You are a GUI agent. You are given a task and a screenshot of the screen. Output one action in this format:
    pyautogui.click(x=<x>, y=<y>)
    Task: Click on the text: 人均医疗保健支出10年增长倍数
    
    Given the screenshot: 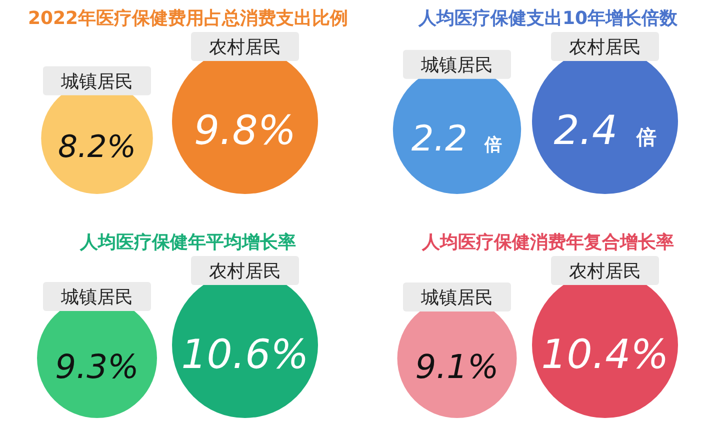 What is the action you would take?
    pyautogui.click(x=548, y=18)
    